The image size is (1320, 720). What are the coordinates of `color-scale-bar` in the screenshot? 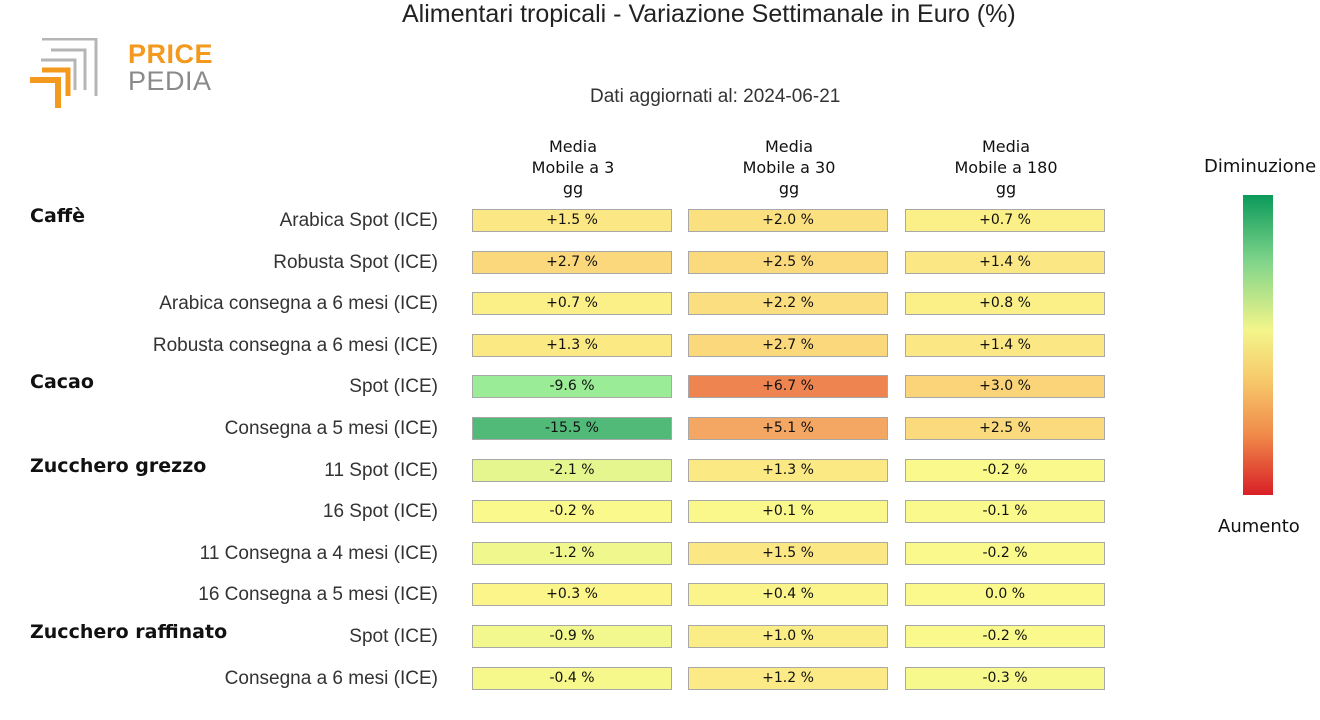 It's located at (1258, 345).